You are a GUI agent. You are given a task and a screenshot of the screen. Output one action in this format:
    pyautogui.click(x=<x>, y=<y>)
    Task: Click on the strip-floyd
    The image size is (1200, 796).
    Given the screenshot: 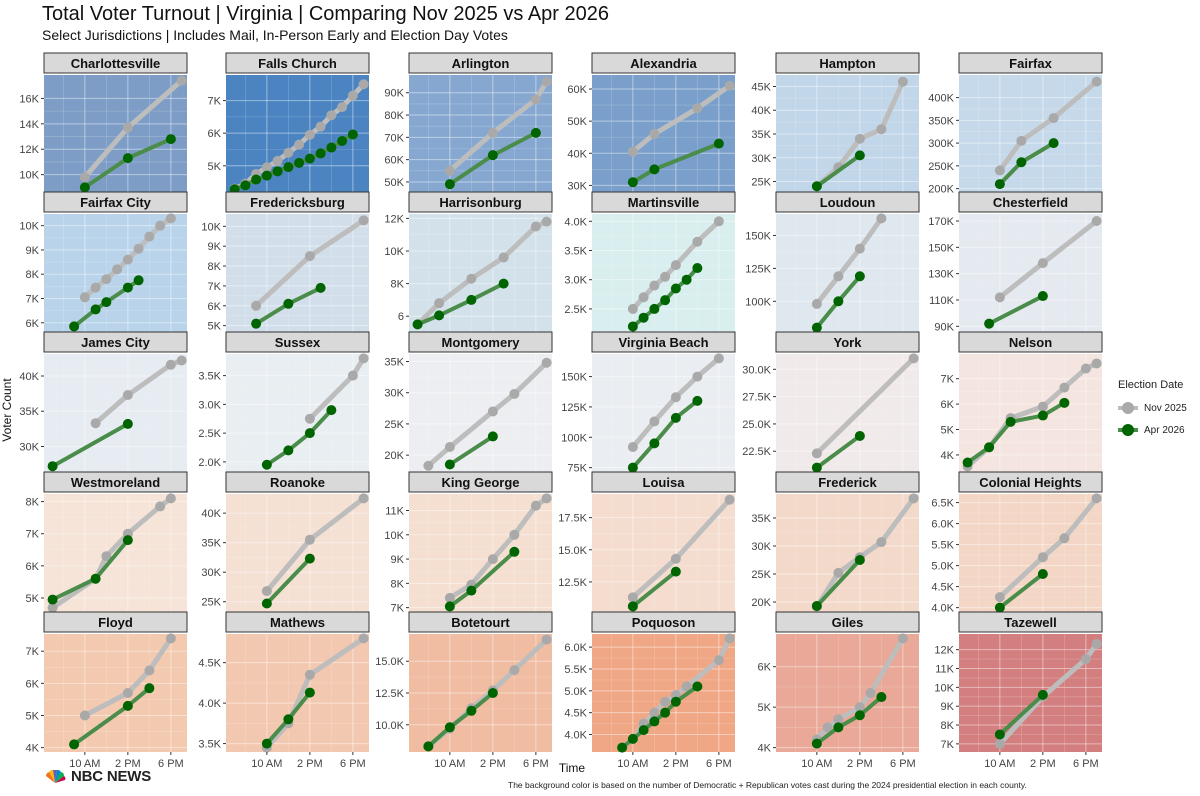 What is the action you would take?
    pyautogui.click(x=115, y=622)
    